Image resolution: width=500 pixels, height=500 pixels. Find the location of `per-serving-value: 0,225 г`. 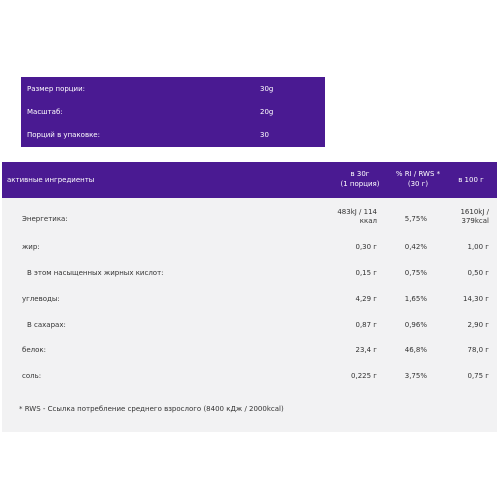

per-serving-value: 0,225 г is located at coordinates (364, 376).